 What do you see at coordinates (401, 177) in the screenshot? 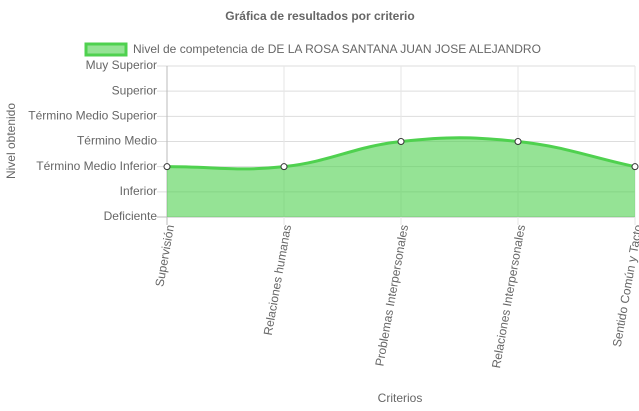
I see `area` at bounding box center [401, 177].